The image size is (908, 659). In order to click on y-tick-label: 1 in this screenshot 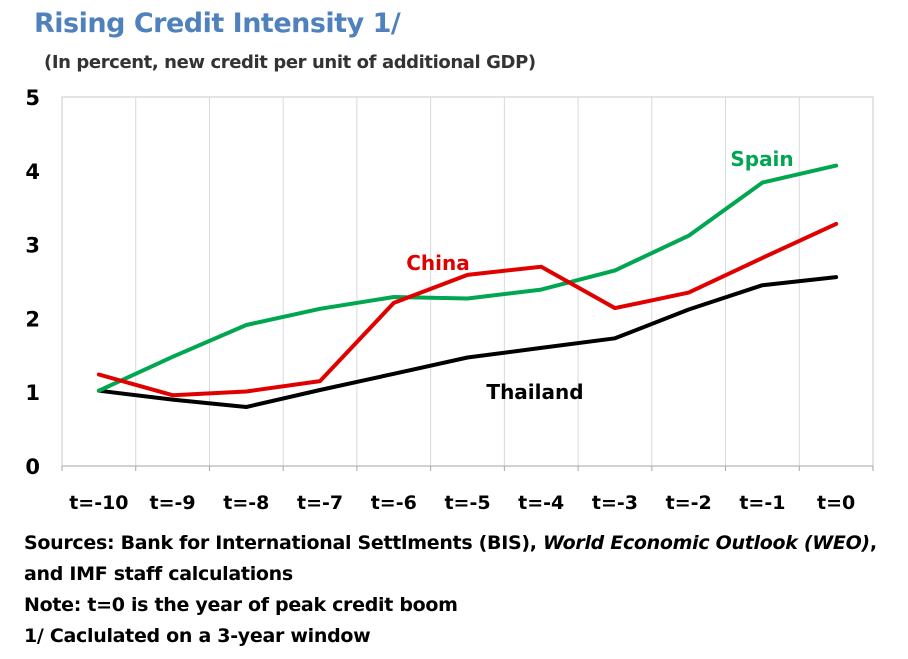, I will do `click(32, 393)`.